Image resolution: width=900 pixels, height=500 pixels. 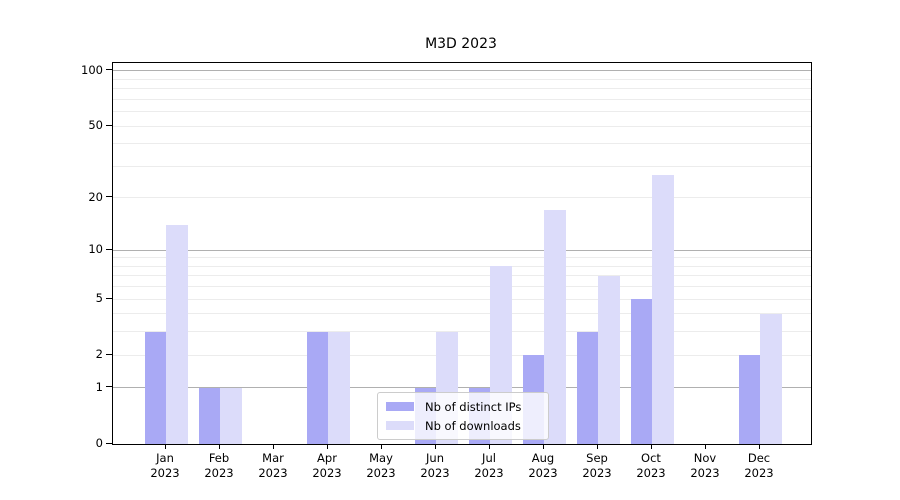 What do you see at coordinates (651, 465) in the screenshot?
I see `x-axis-tick-label: Oct 2023` at bounding box center [651, 465].